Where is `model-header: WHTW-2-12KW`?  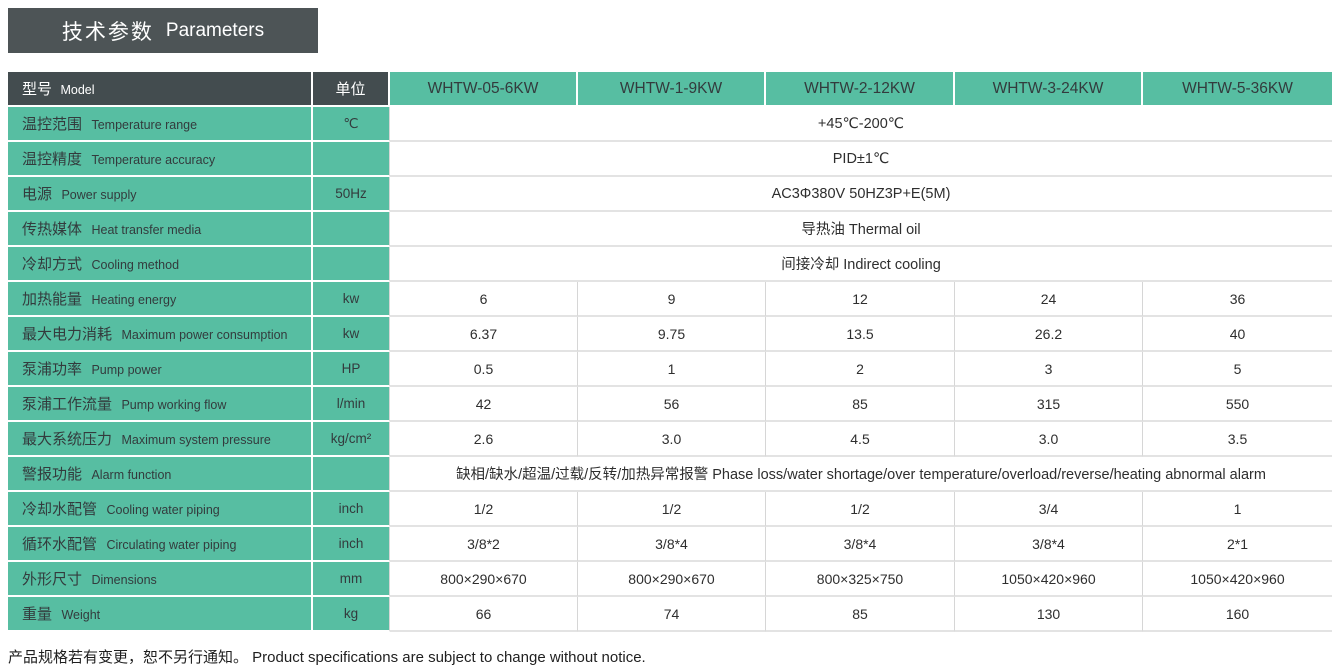
model-header: WHTW-2-12KW is located at coordinates (860, 89).